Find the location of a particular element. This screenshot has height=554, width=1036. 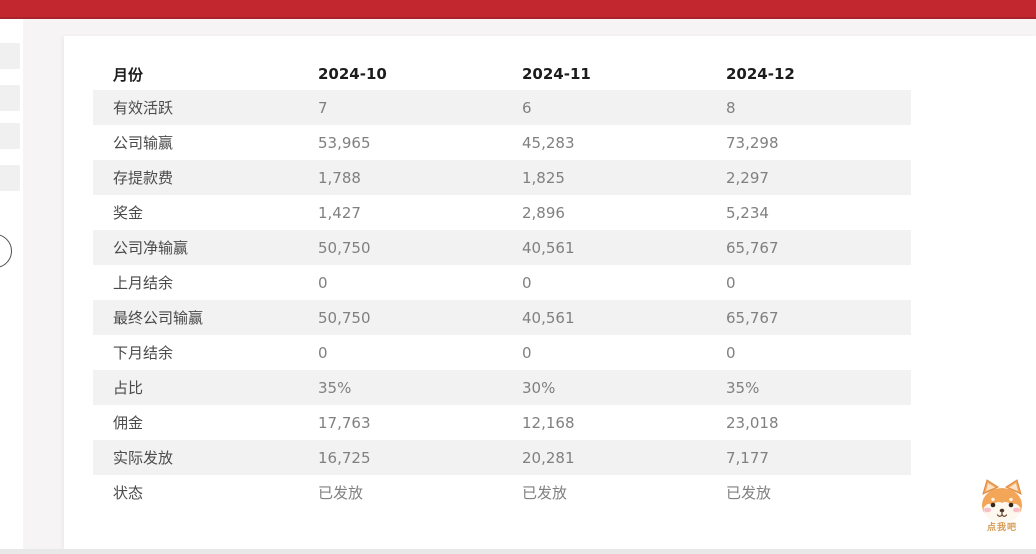

table-row: 最终公司输赢 50,750 40,561 65,767 is located at coordinates (502, 317).